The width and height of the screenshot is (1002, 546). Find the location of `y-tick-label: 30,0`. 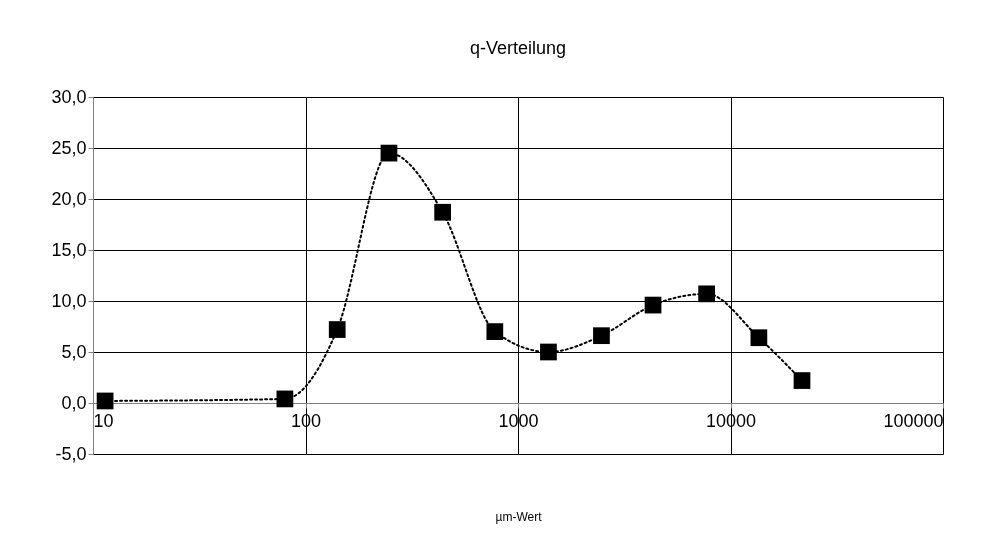

y-tick-label: 30,0 is located at coordinates (69, 96).